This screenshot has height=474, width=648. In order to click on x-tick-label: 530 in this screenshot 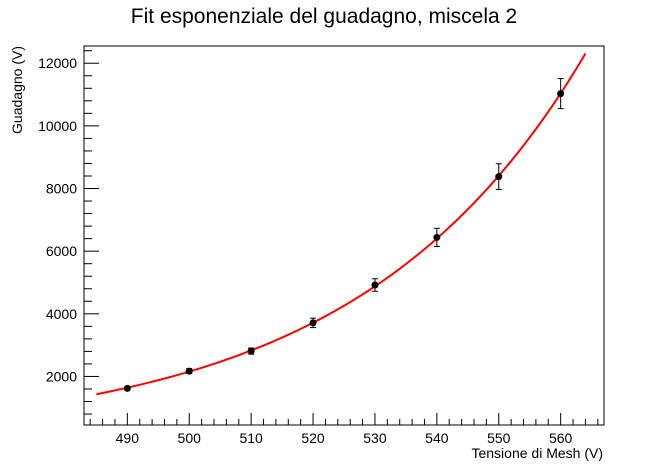, I will do `click(375, 438)`.